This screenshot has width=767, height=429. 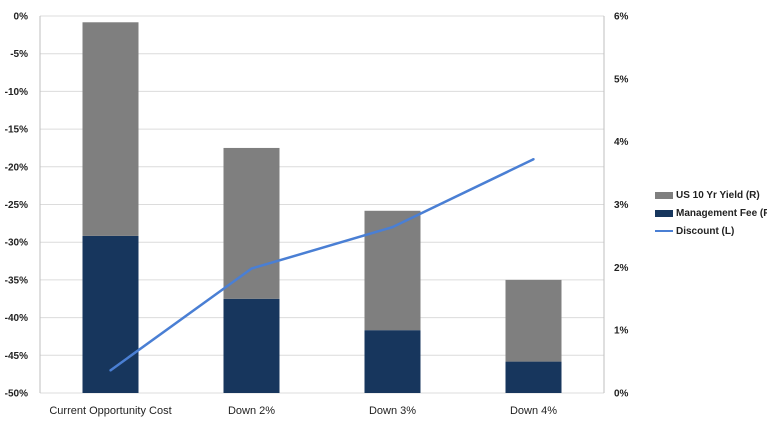 What do you see at coordinates (16, 92) in the screenshot?
I see `left-tick-label: -10%` at bounding box center [16, 92].